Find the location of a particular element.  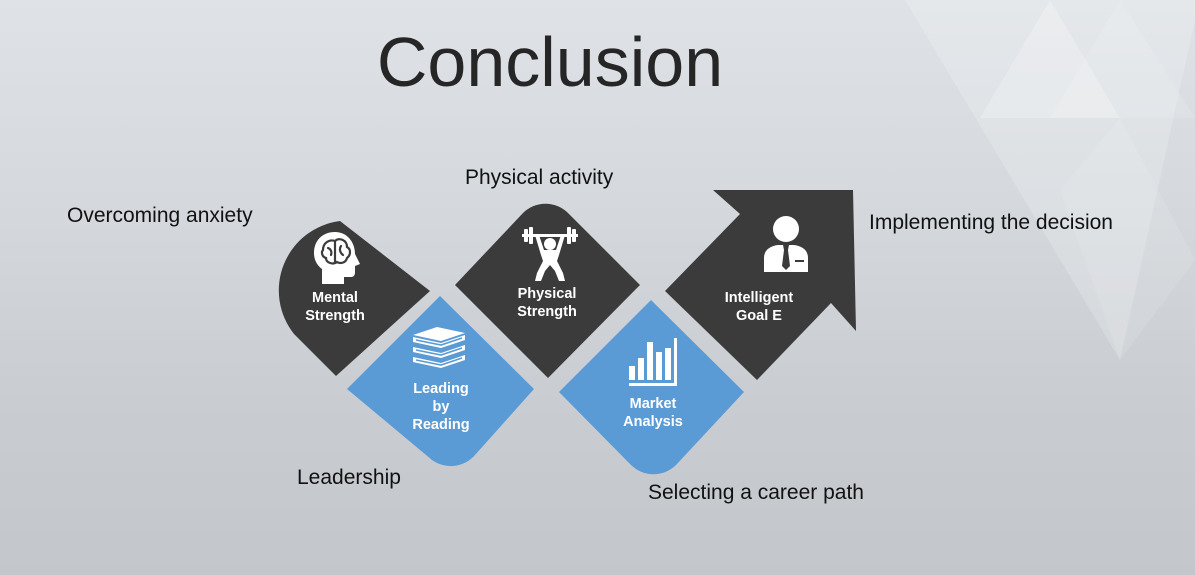

market-analysis-label: Market Analysis is located at coordinates (653, 413).